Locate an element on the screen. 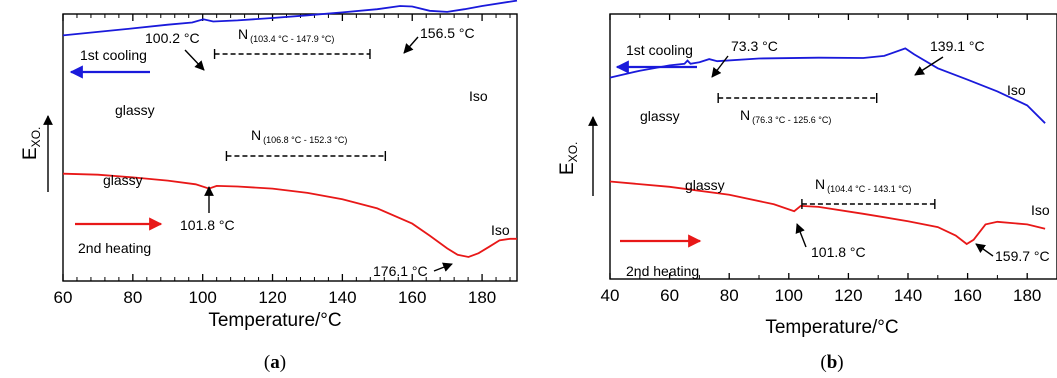  n-label-cooling-a: N (103.4 °C - 147.9 °C) is located at coordinates (286, 35).